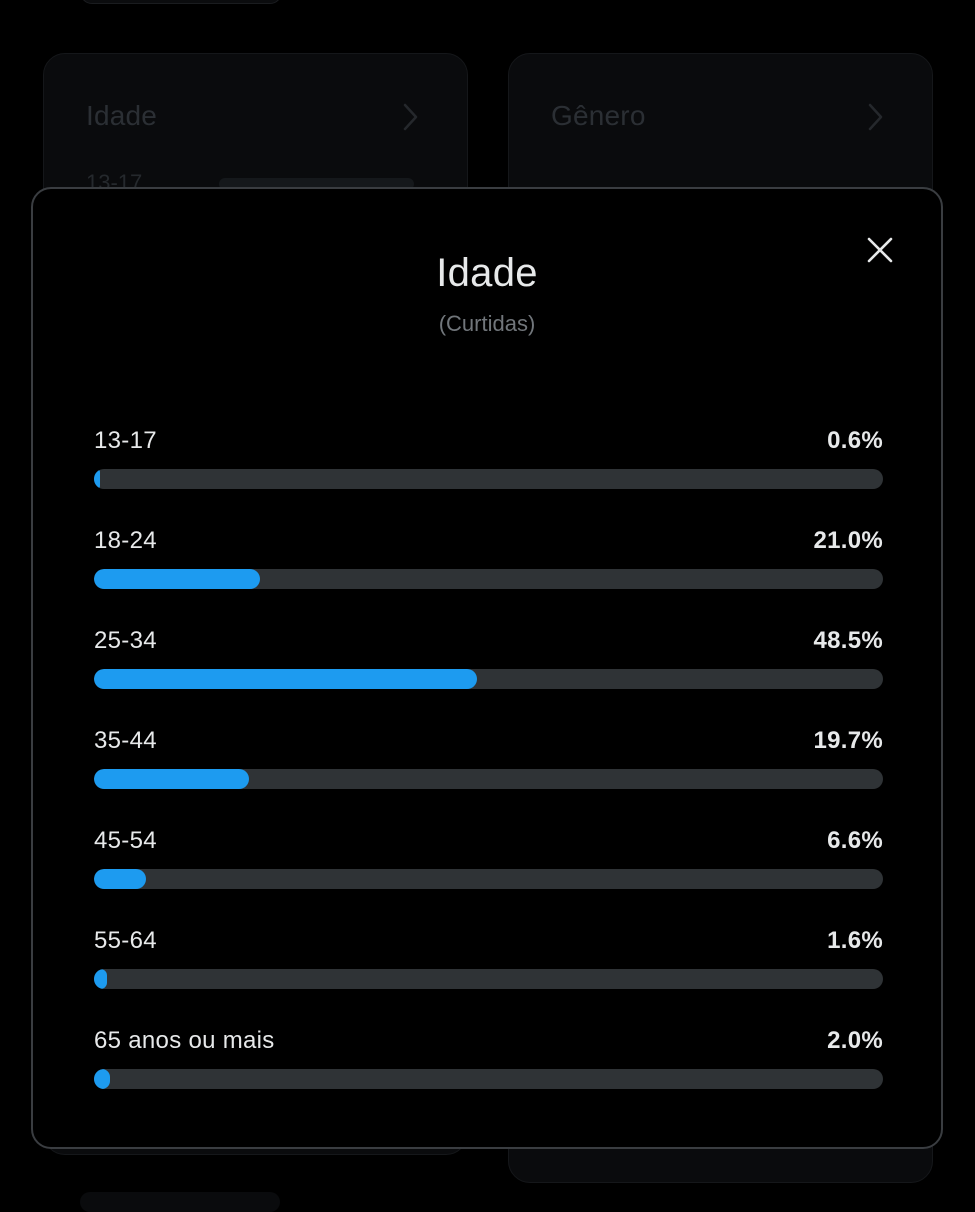 This screenshot has height=1212, width=975. What do you see at coordinates (125, 940) in the screenshot?
I see `age-row-label: 55-64` at bounding box center [125, 940].